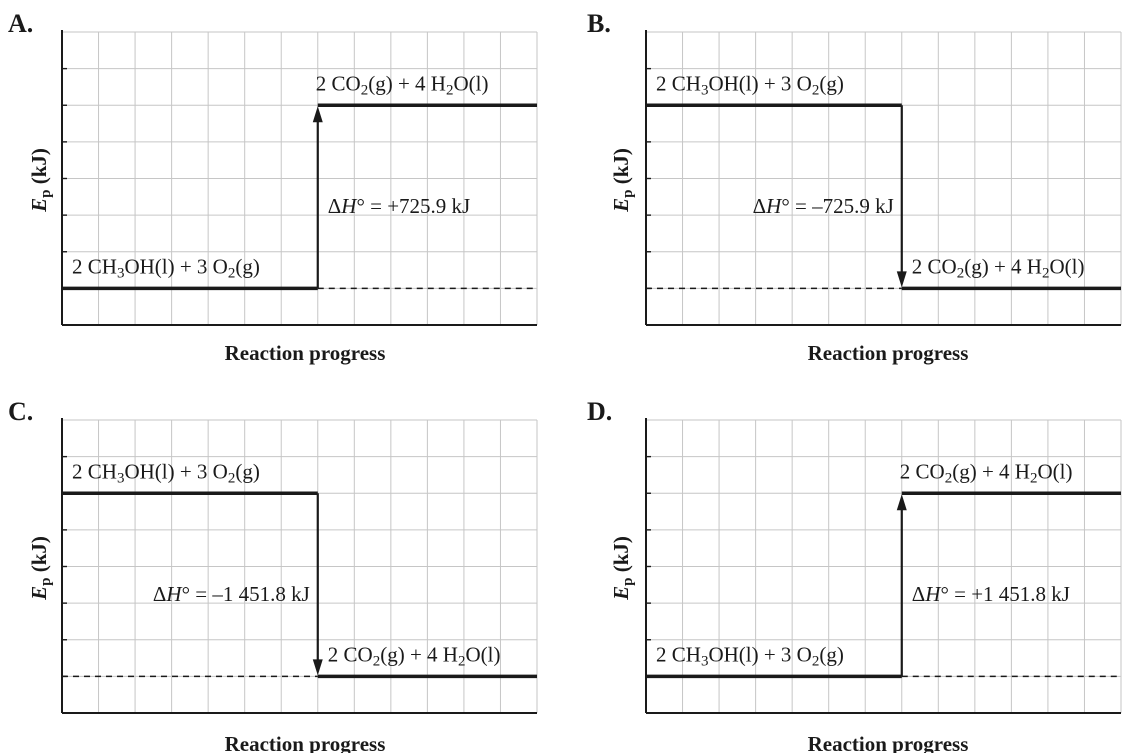 This screenshot has height=753, width=1130. Describe the element at coordinates (20, 411) in the screenshot. I see `panel-label: C.` at that location.